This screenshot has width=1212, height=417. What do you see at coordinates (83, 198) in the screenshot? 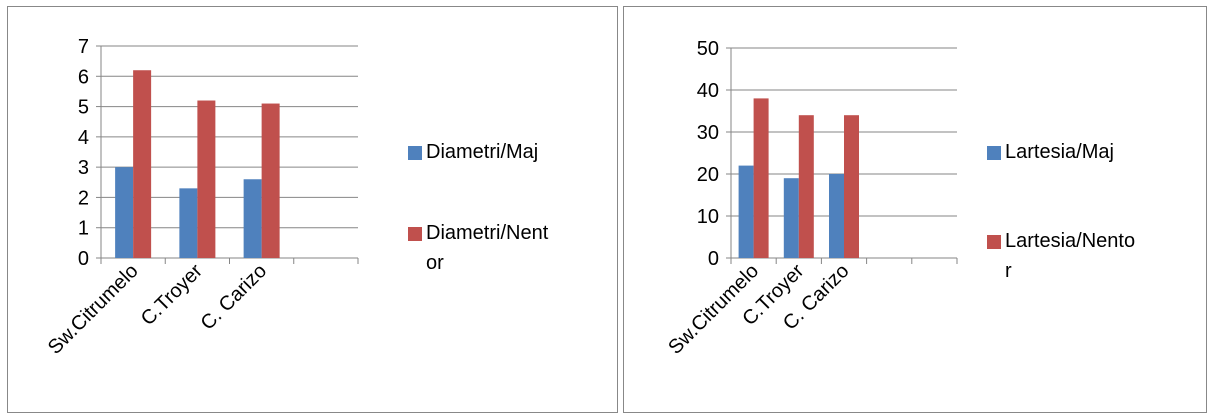
I see `y-tick-label: 2` at bounding box center [83, 198].